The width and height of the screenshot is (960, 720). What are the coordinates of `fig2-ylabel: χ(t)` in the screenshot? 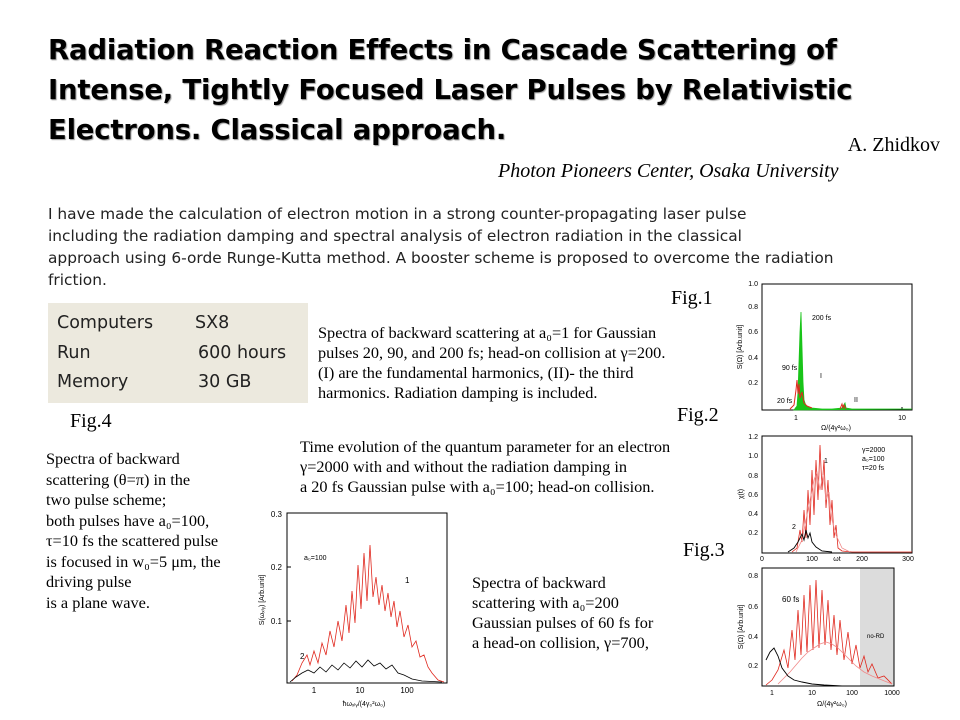 It's located at (741, 494).